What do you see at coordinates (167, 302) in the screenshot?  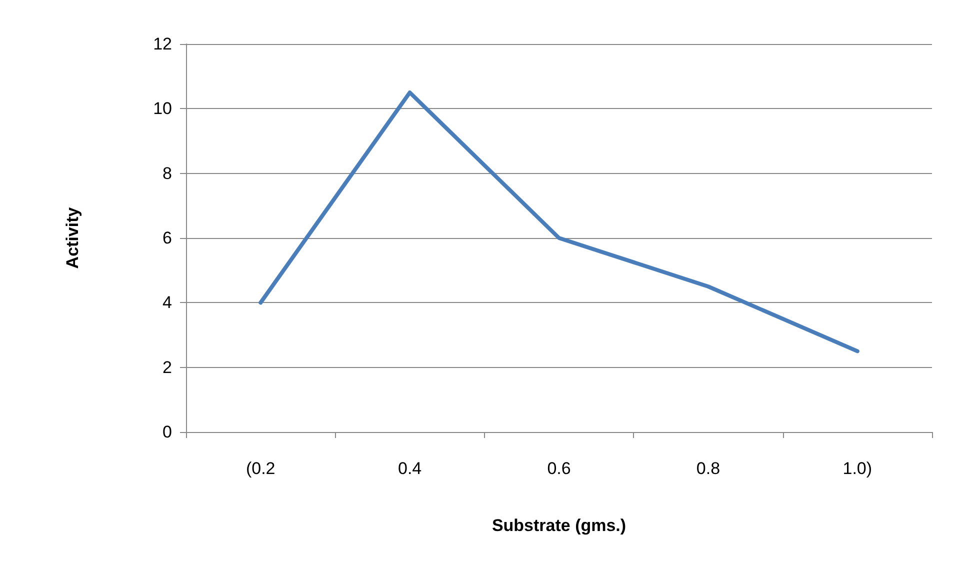 I see `y-tick-label: 4` at bounding box center [167, 302].